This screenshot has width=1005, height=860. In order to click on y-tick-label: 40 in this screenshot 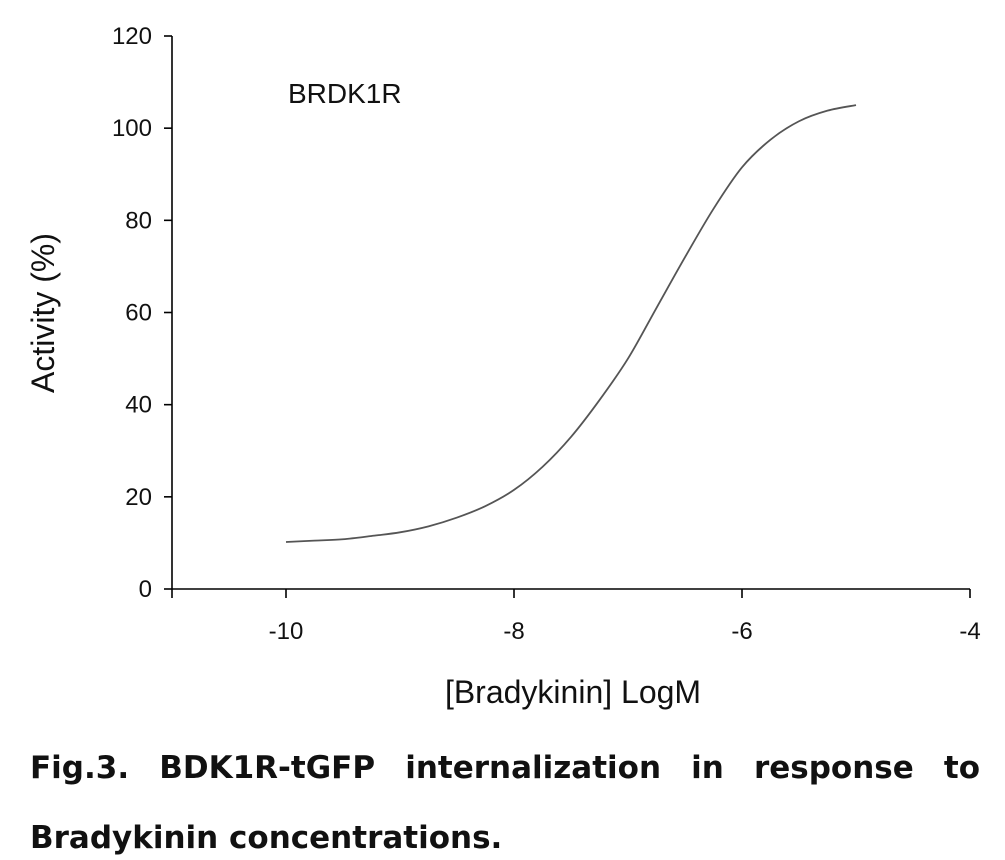, I will do `click(138, 405)`.